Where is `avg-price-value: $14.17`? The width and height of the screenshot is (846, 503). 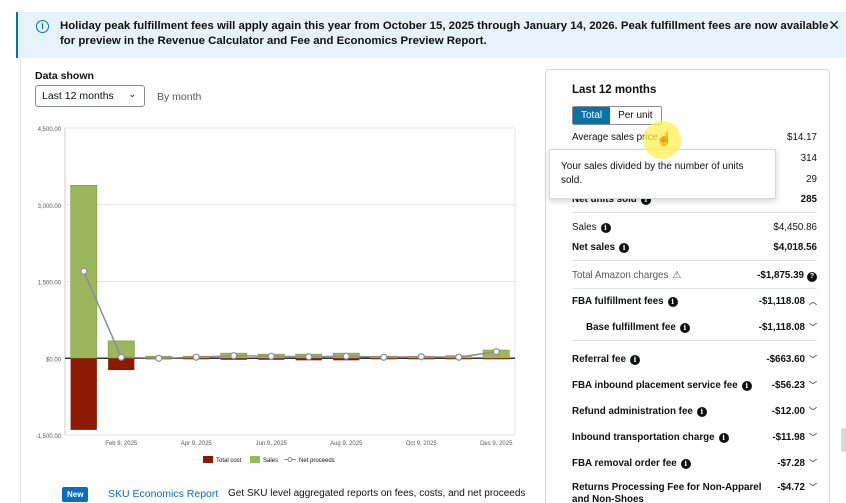
avg-price-value: $14.17 is located at coordinates (802, 137).